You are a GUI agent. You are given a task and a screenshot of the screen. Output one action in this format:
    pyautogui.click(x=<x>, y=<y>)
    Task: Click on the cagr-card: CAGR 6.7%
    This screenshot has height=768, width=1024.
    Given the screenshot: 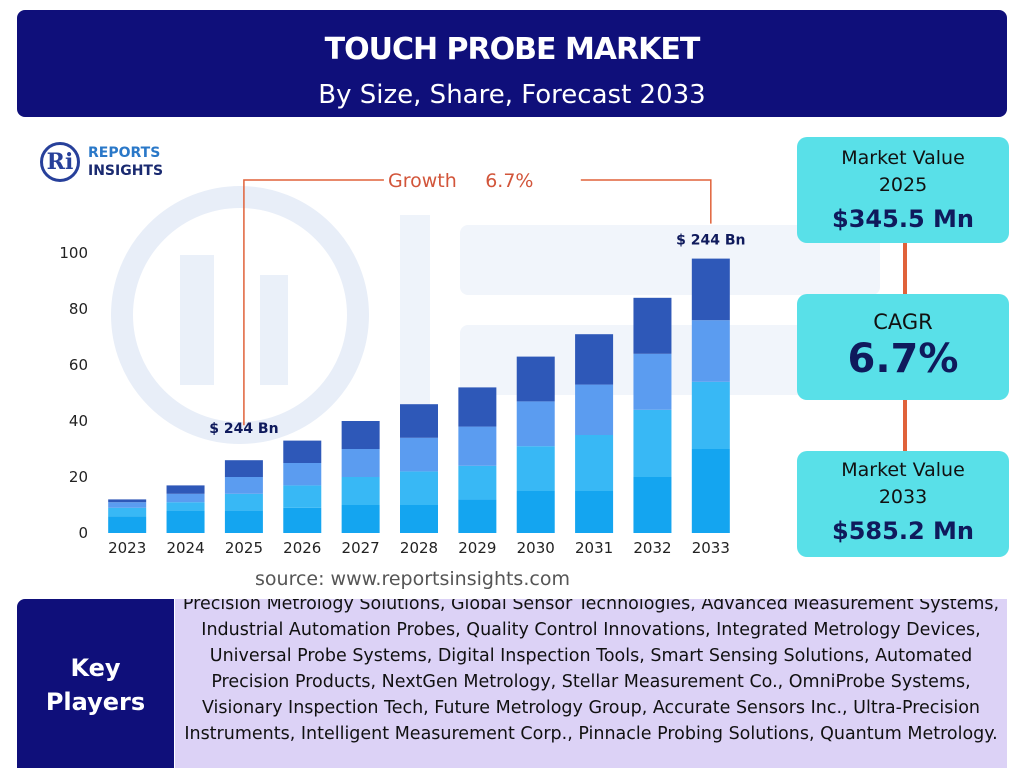 What is the action you would take?
    pyautogui.click(x=903, y=347)
    